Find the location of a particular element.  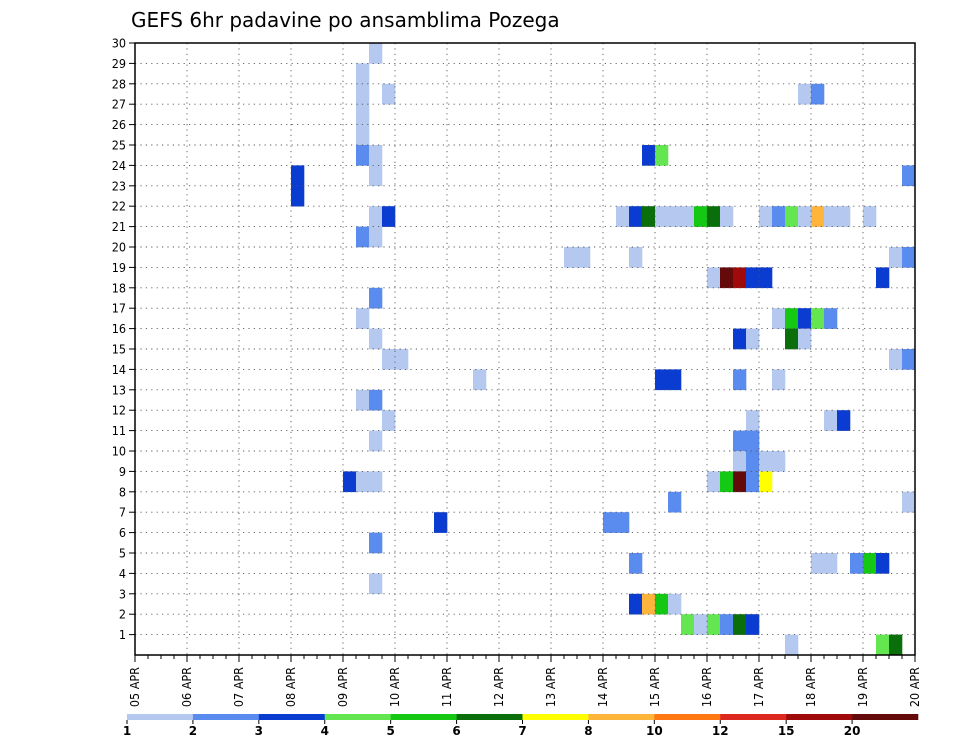

x-tick-label: 09 APR is located at coordinates (342, 687).